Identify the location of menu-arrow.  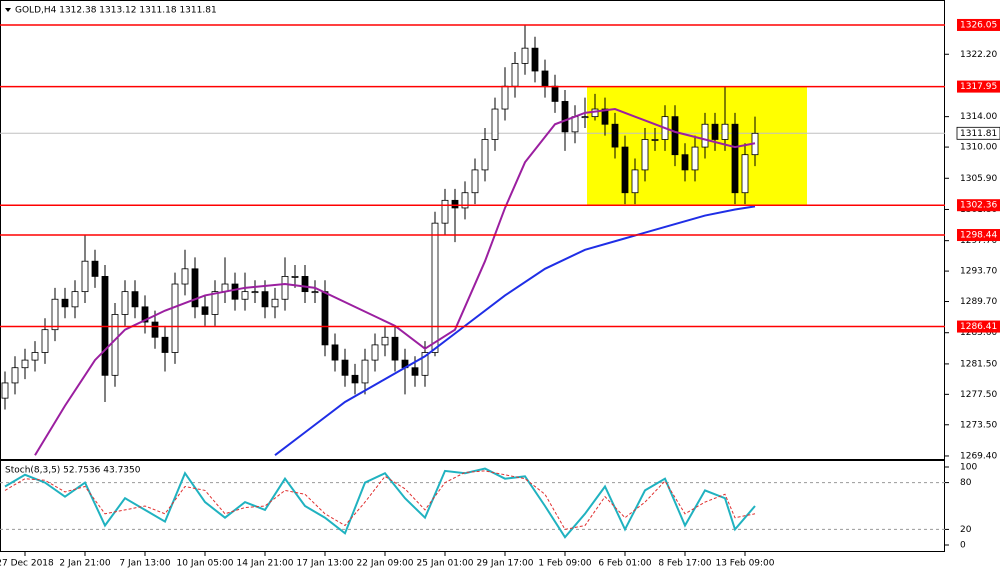
(8, 10).